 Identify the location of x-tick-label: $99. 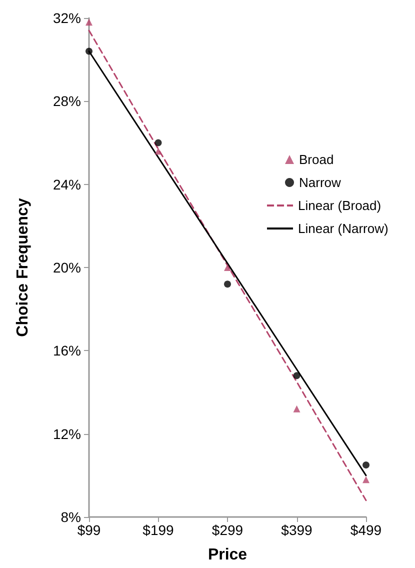
(89, 530).